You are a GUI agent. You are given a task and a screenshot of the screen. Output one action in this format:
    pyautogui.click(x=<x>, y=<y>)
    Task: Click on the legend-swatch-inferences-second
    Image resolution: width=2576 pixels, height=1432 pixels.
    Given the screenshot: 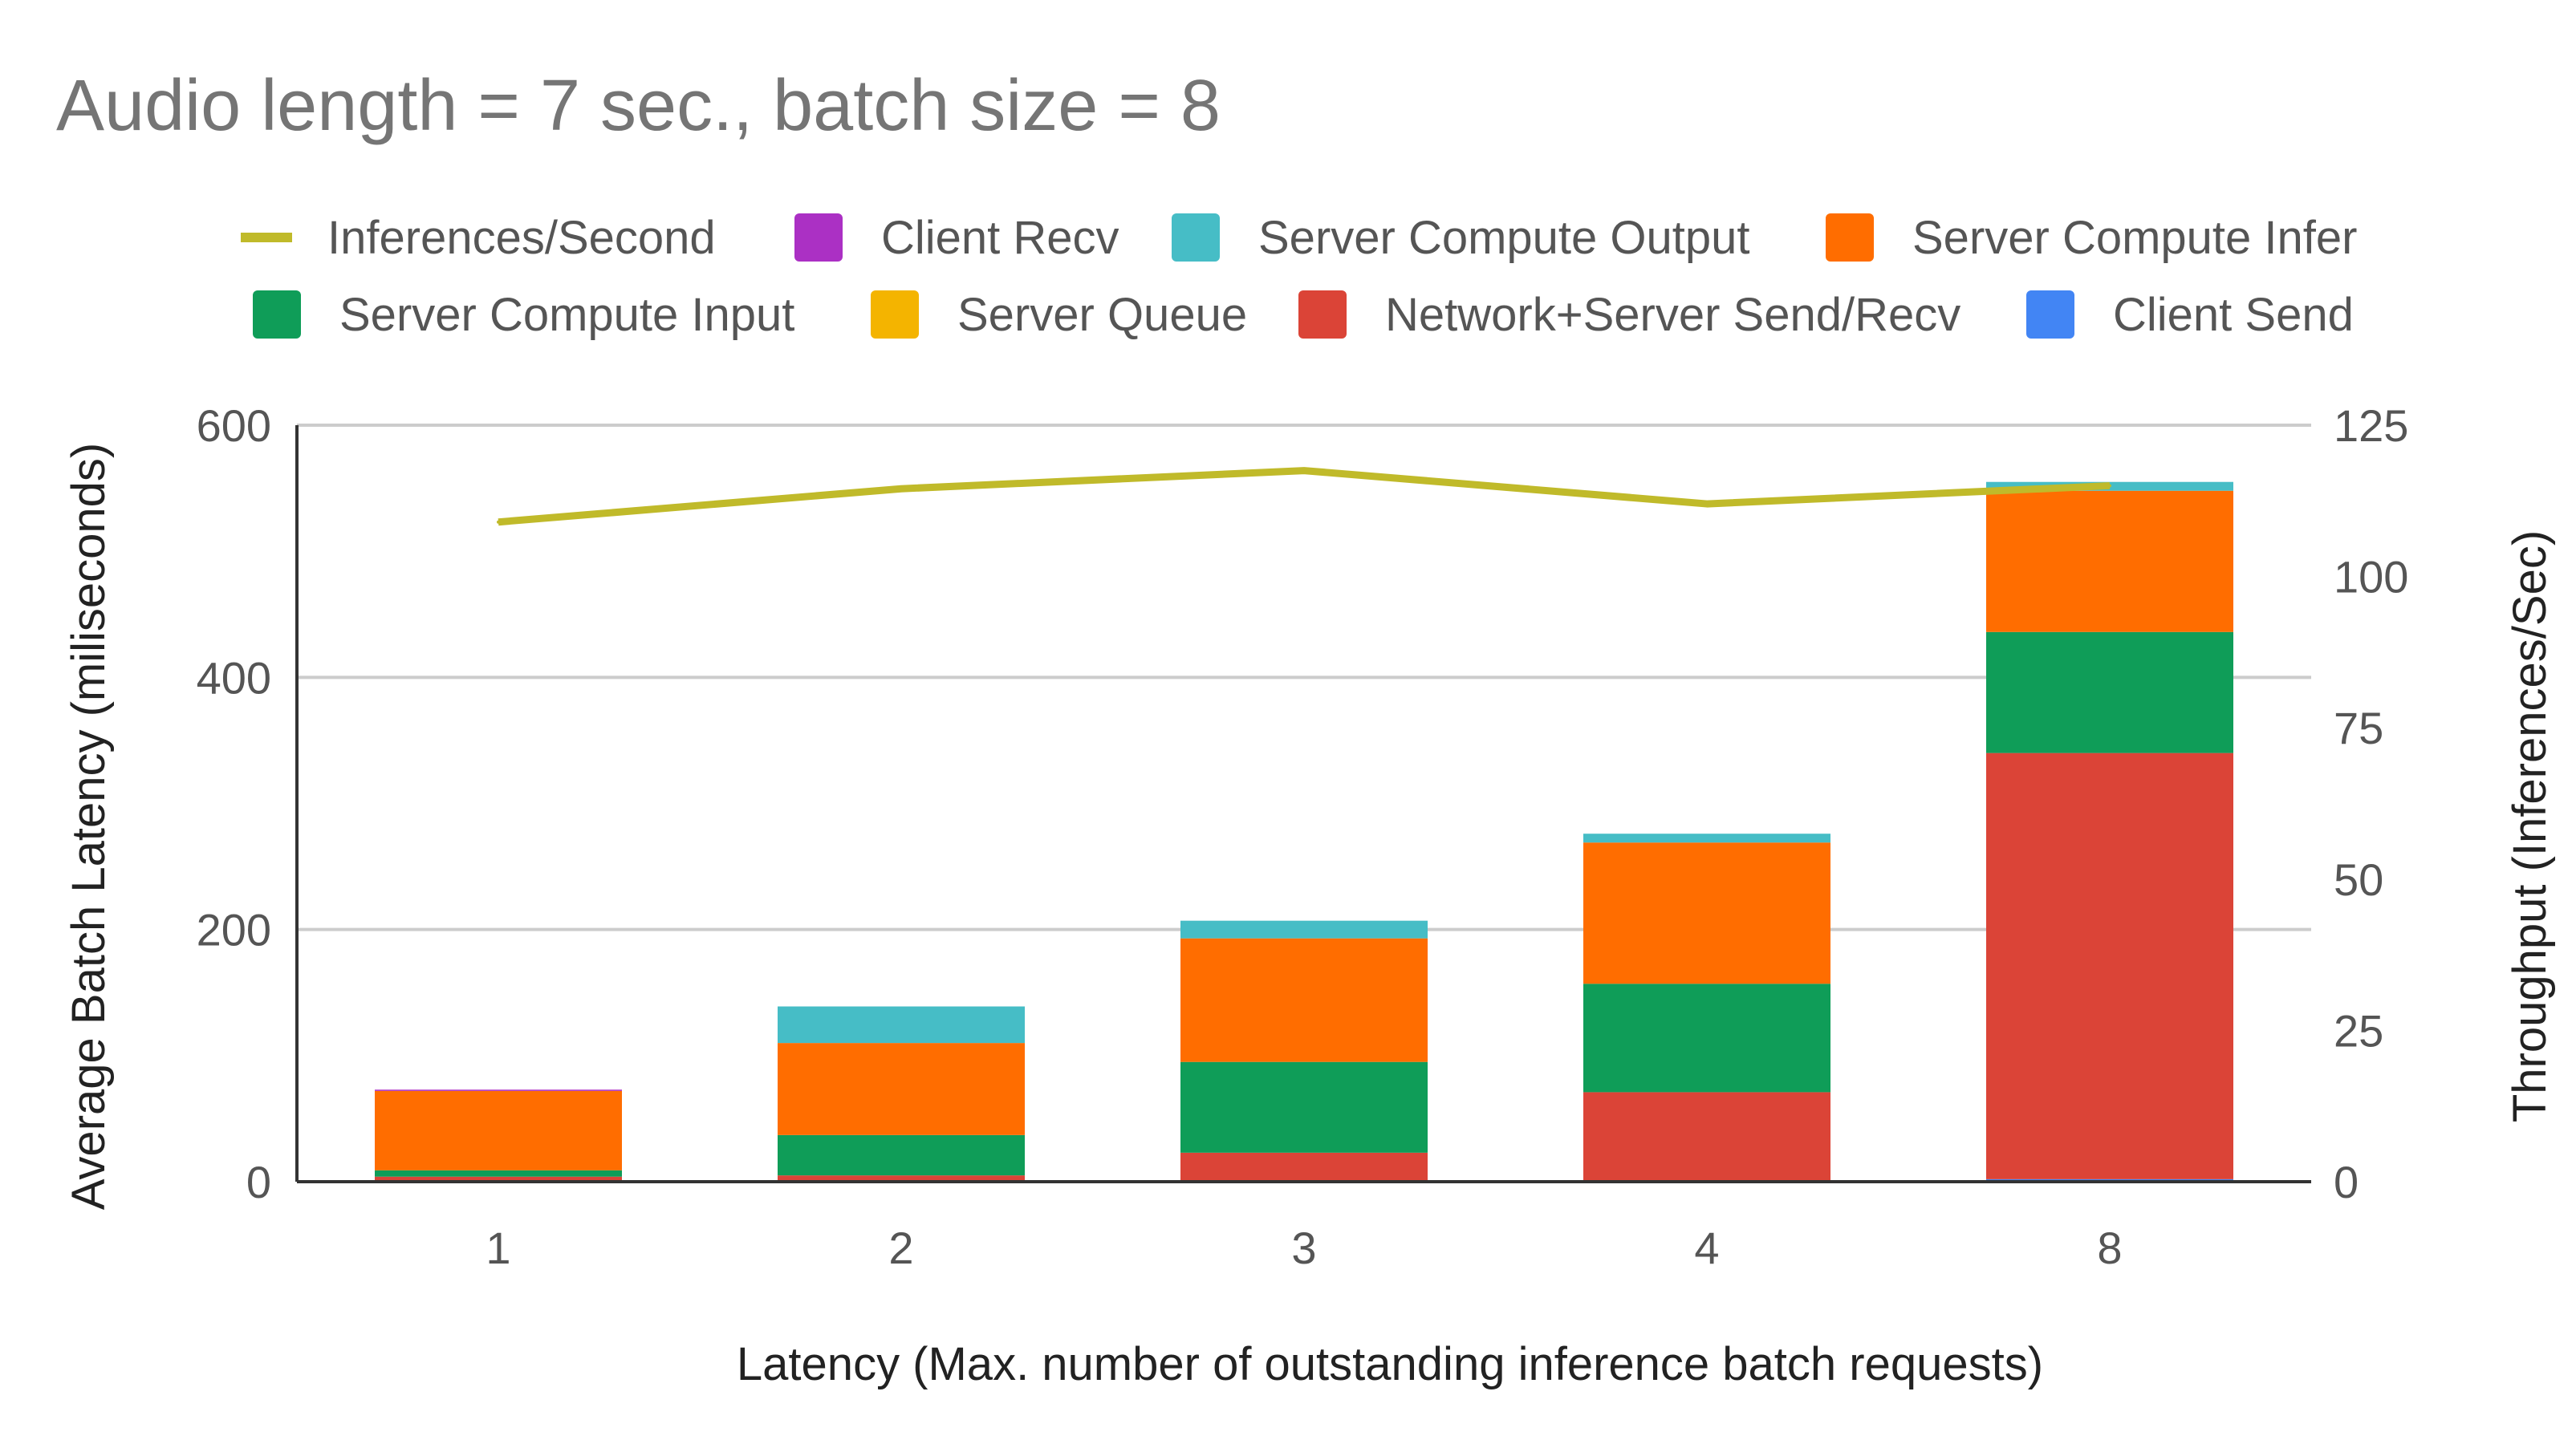 What is the action you would take?
    pyautogui.click(x=267, y=237)
    